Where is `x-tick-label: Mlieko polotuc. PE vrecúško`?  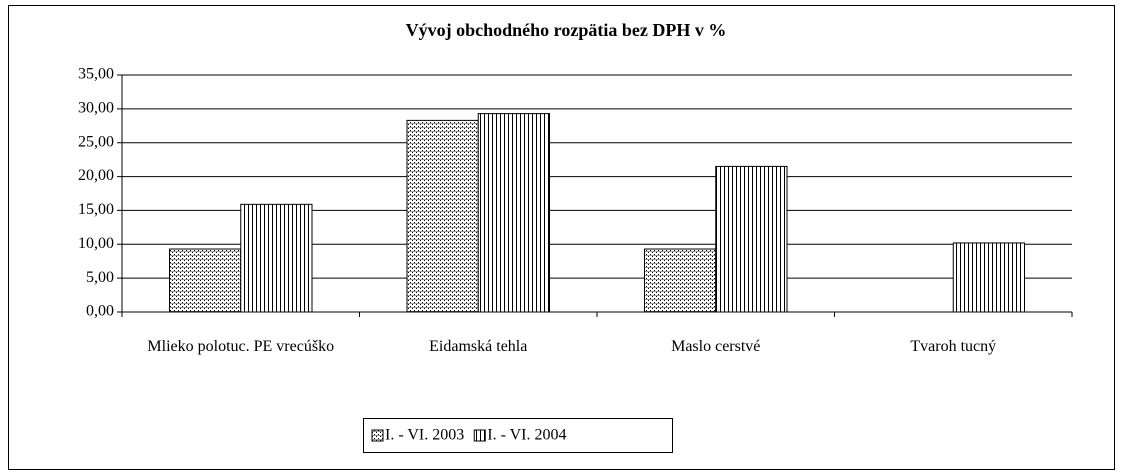 x-tick-label: Mlieko polotuc. PE vrecúško is located at coordinates (241, 346).